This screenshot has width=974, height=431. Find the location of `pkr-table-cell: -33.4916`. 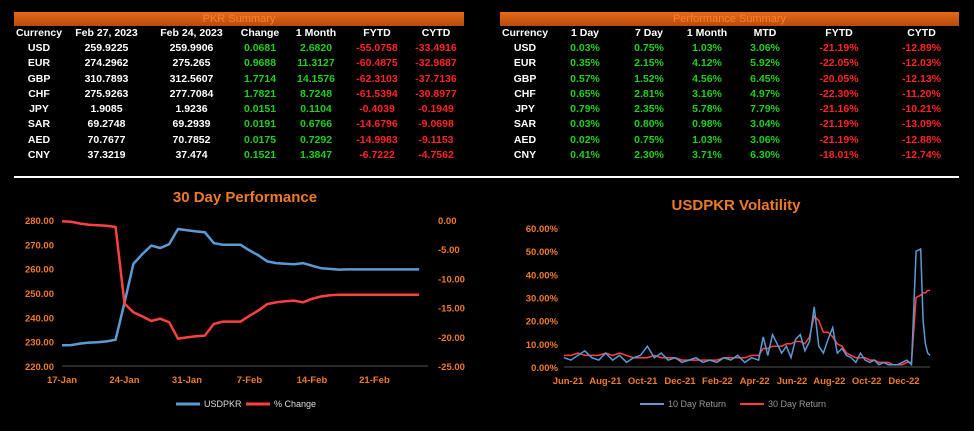

pkr-table-cell: -33.4916 is located at coordinates (436, 48).